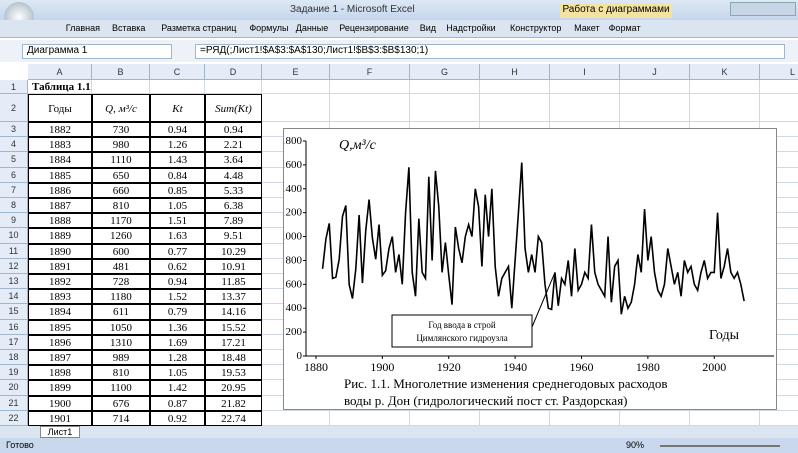 This screenshot has height=453, width=798. I want to click on x-tick-label: 1960, so click(581, 367).